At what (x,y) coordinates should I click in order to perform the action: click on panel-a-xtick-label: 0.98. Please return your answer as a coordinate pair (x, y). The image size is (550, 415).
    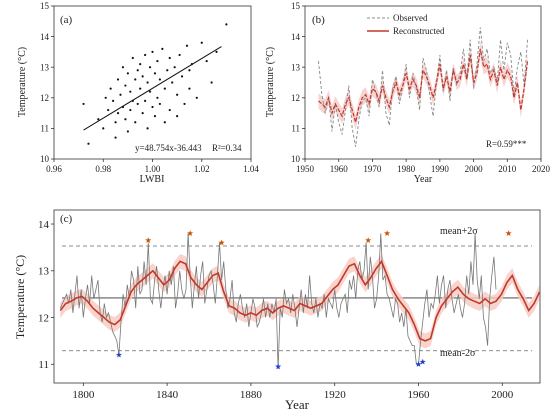
    Looking at the image, I should click on (103, 169).